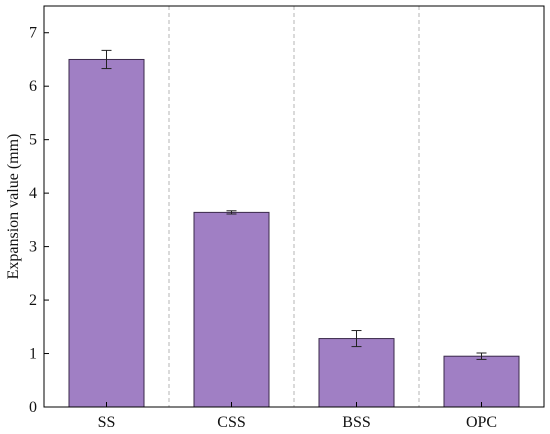 The height and width of the screenshot is (434, 550). I want to click on error-bar-css, so click(231, 212).